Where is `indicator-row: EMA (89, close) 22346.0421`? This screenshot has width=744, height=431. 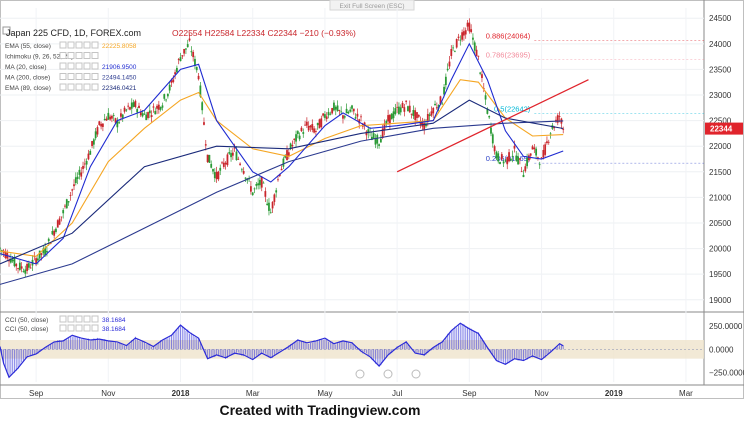 indicator-row: EMA (89, close) 22346.0421 is located at coordinates (71, 87).